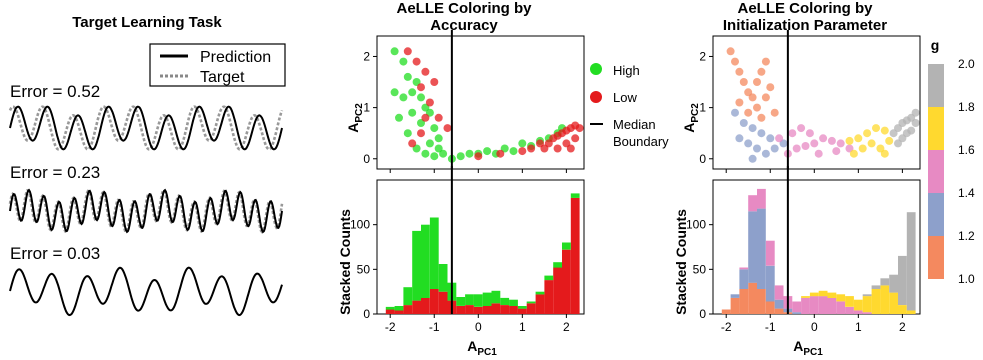  Describe the element at coordinates (816, 102) in the screenshot. I see `axes-frame` at that location.